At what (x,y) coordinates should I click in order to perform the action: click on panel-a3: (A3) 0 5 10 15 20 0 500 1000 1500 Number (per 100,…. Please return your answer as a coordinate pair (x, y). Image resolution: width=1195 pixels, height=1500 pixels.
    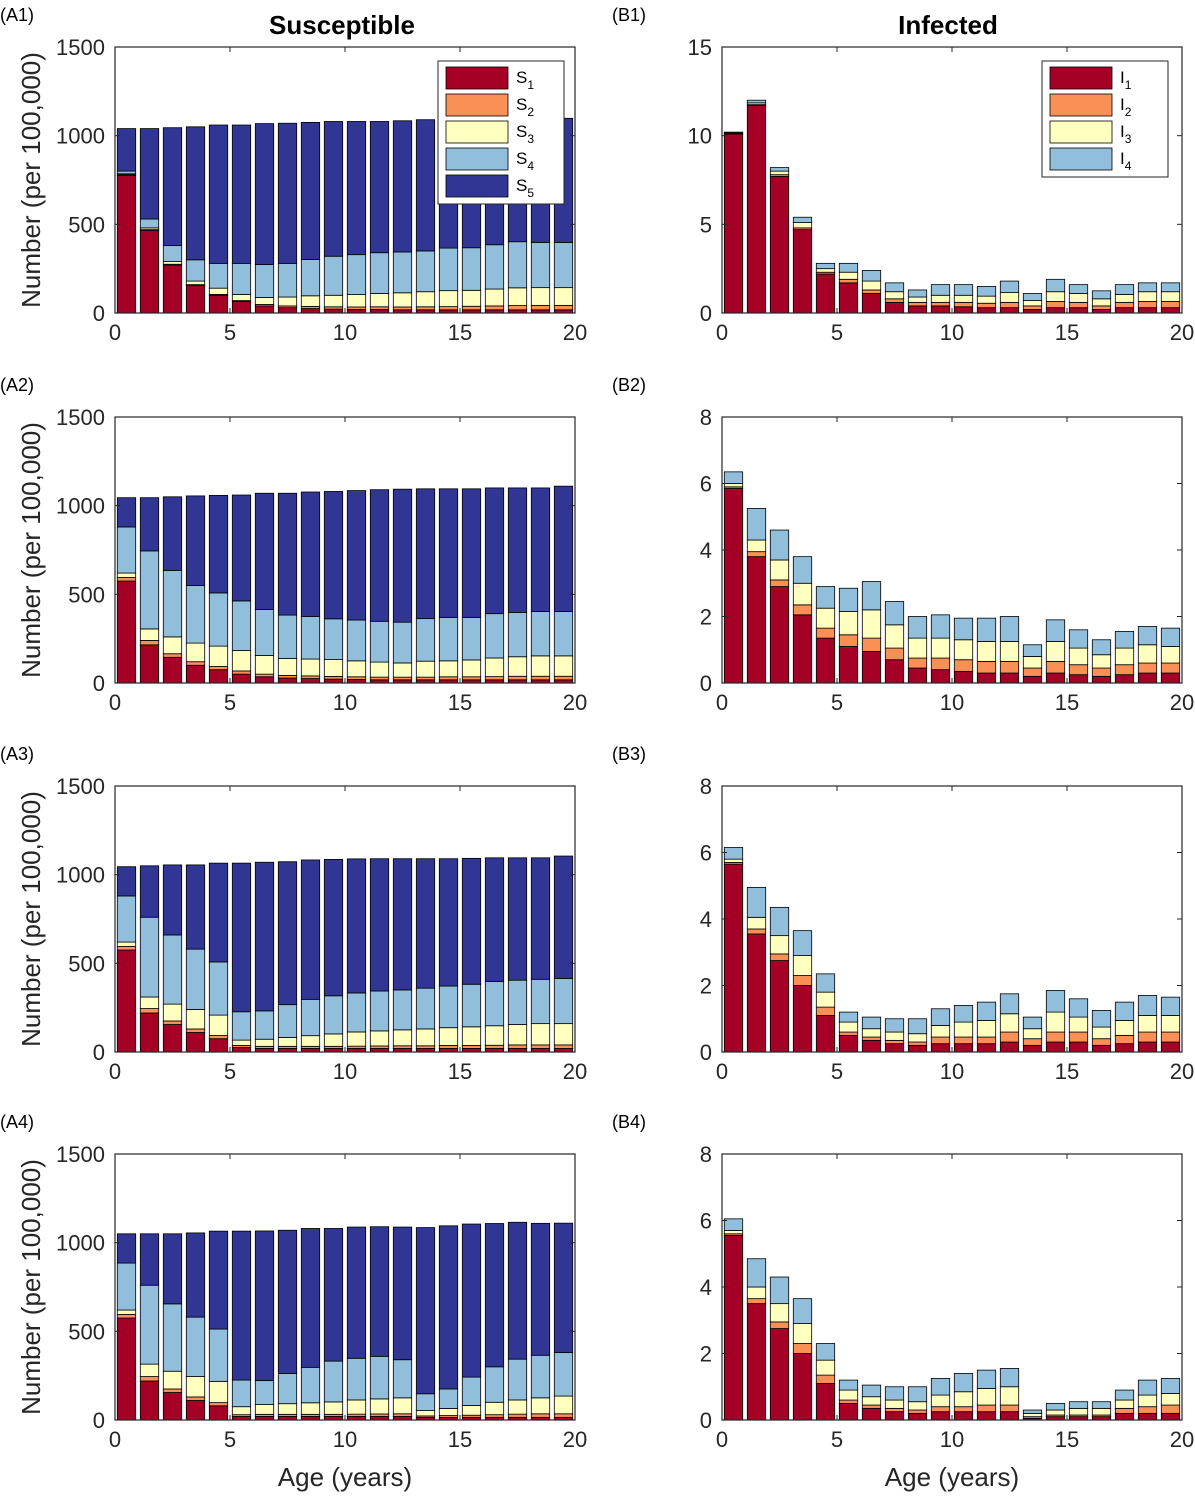
    Looking at the image, I should click on (293, 914).